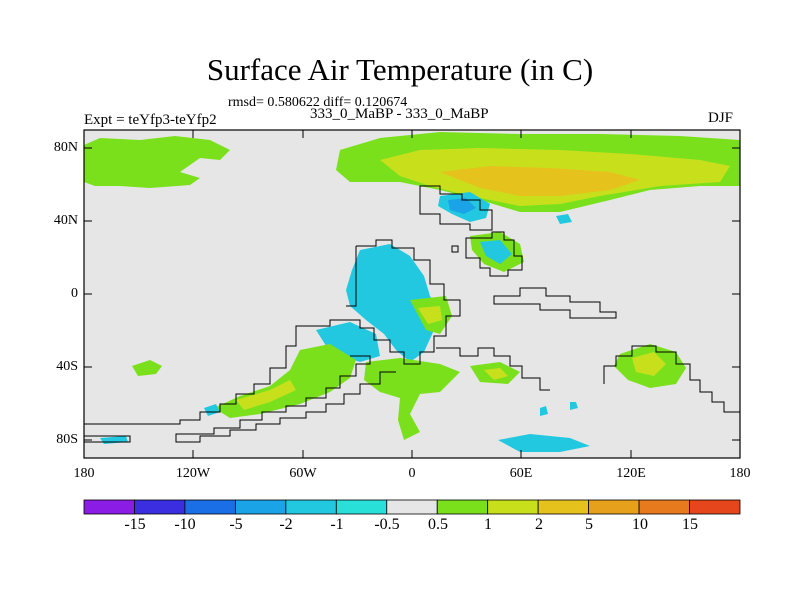 This screenshot has width=800, height=600. Describe the element at coordinates (147, 368) in the screenshot. I see `west-ocean-warm` at that location.